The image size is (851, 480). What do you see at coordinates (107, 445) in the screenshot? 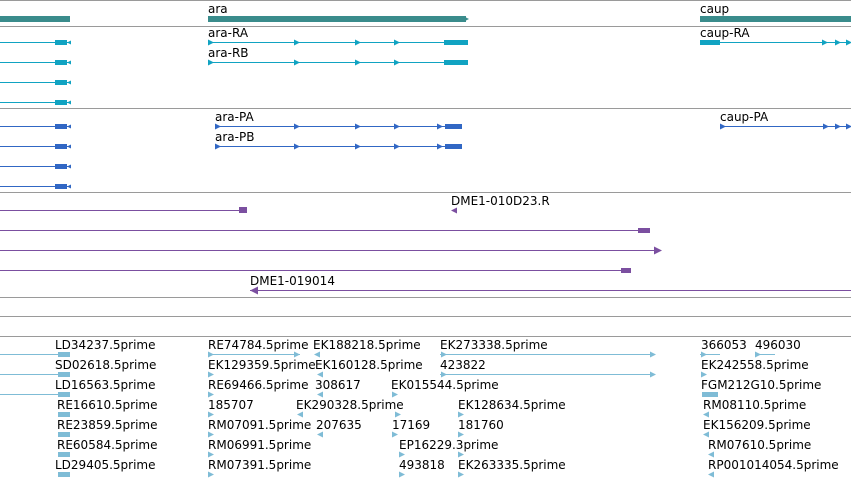
I see `est-label: RE60584.5prime` at bounding box center [107, 445].